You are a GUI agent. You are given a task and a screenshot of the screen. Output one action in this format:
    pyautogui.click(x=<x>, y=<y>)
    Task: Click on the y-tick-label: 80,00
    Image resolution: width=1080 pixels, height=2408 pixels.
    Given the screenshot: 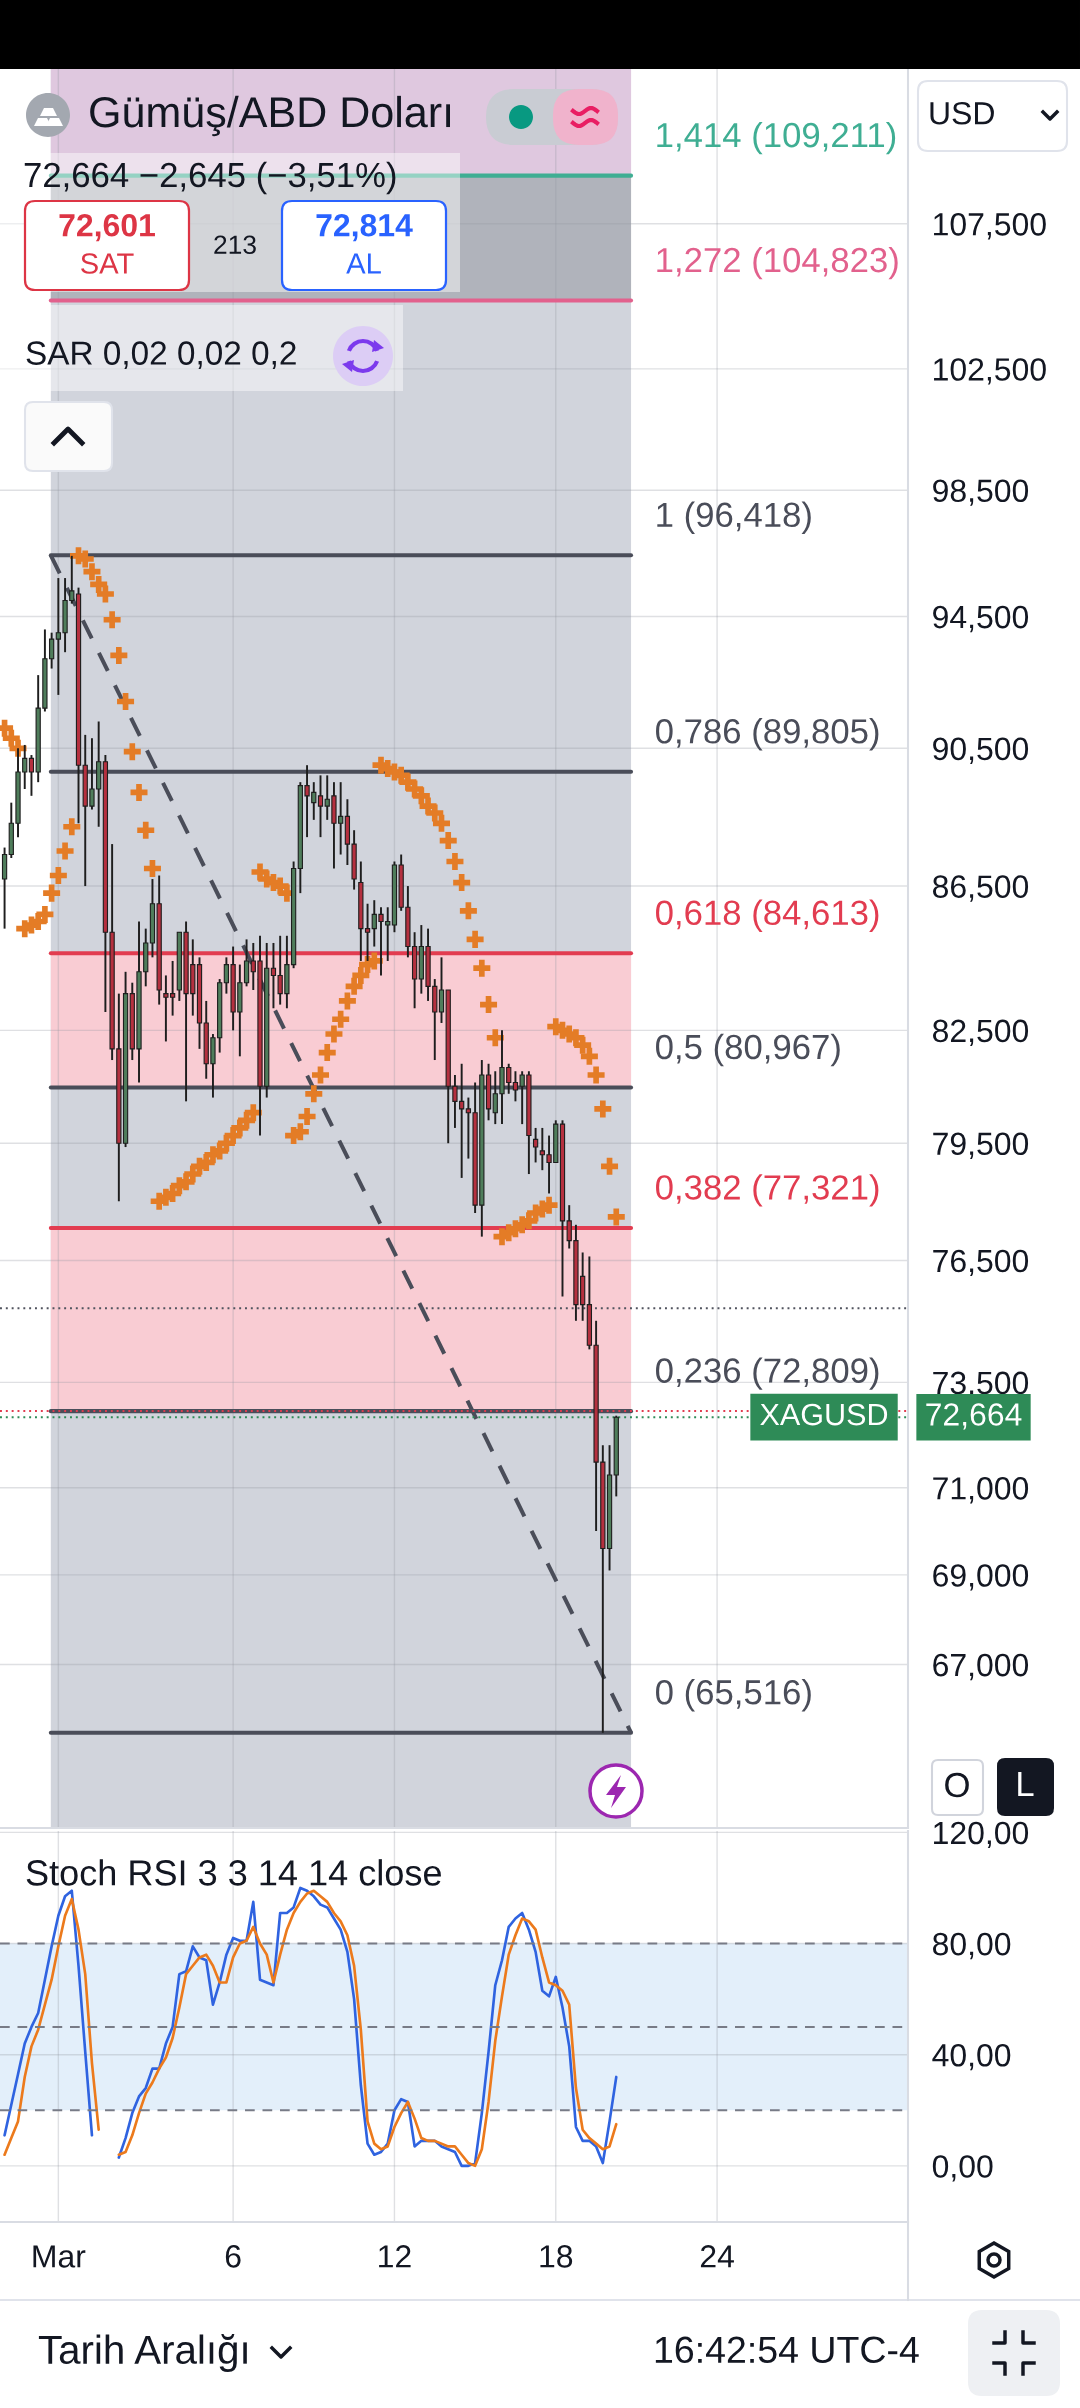 What is the action you would take?
    pyautogui.click(x=972, y=1946)
    